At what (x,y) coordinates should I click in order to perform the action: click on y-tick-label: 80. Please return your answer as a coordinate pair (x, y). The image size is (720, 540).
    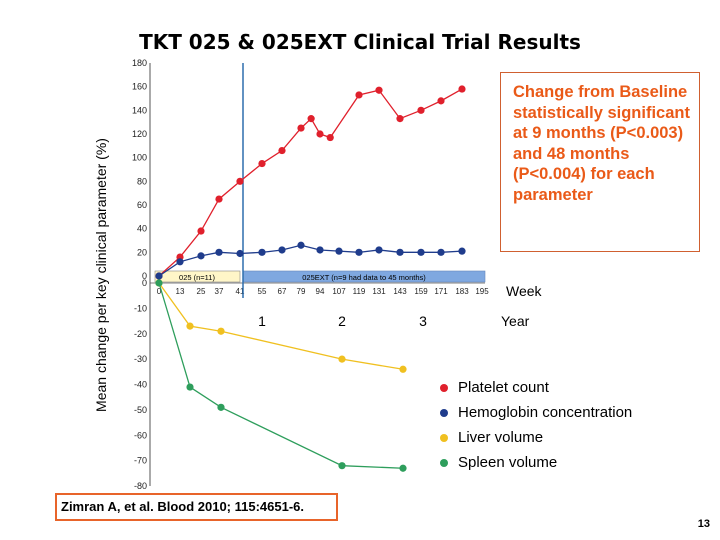
    Looking at the image, I should click on (142, 181).